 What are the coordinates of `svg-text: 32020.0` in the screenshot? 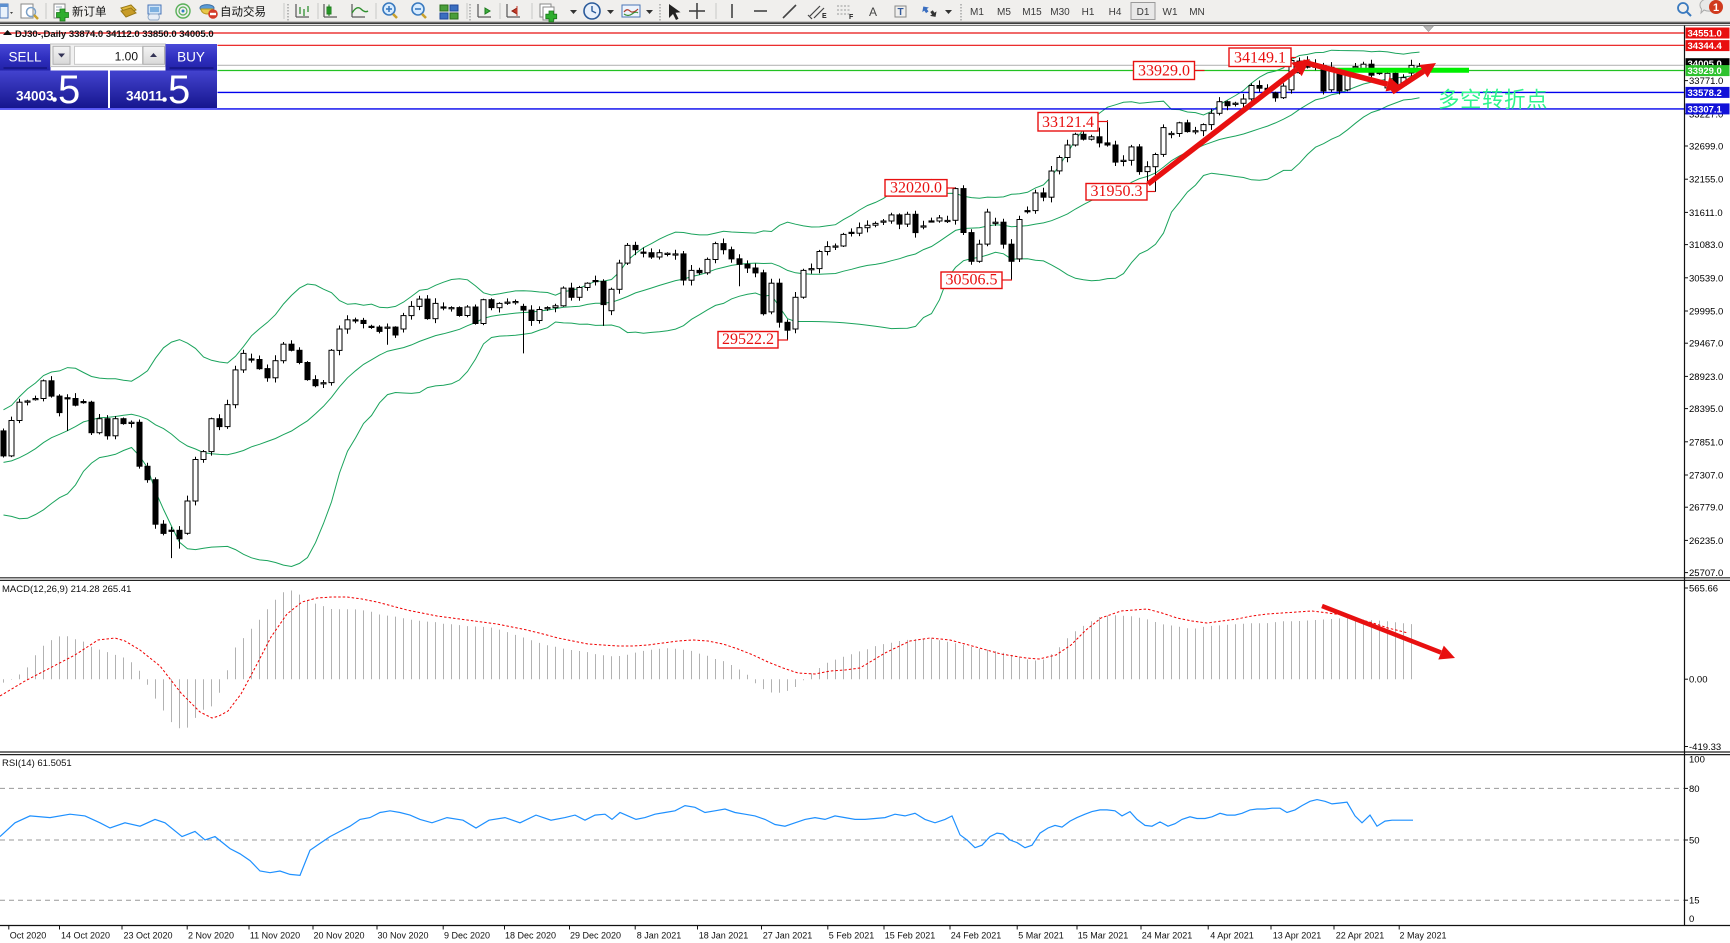 It's located at (916, 187).